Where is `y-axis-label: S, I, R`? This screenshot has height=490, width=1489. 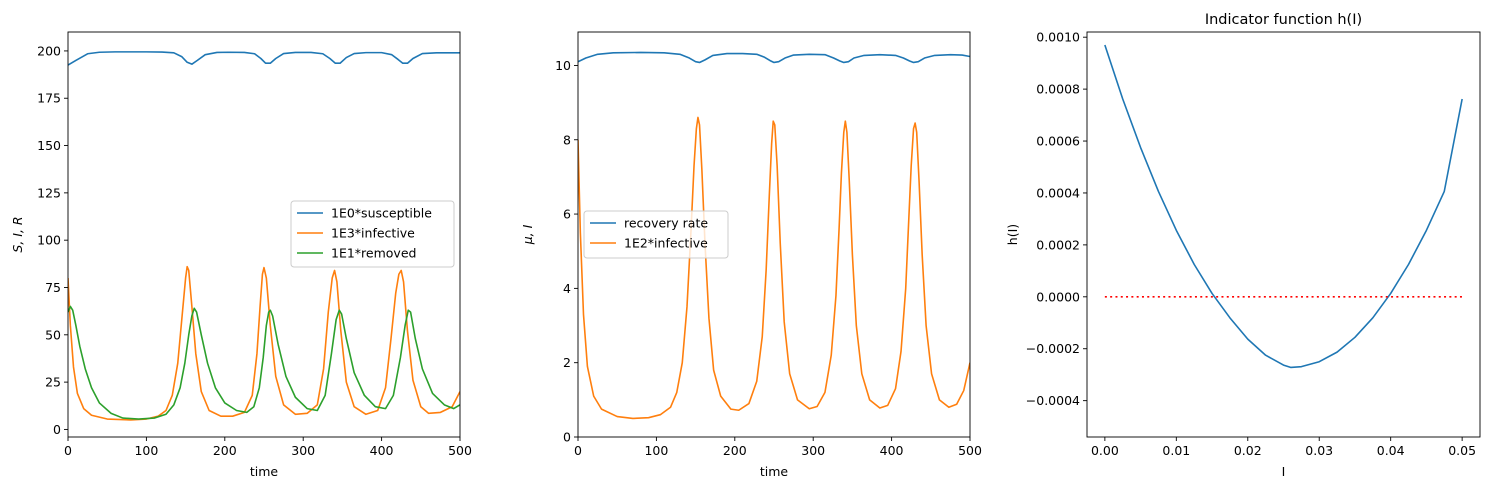
y-axis-label: S, I, R is located at coordinates (17, 234).